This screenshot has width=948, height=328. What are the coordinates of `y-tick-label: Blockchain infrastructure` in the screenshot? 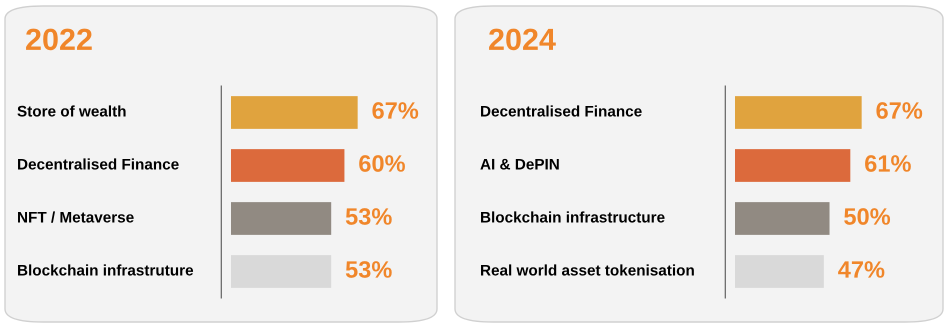 It's located at (573, 217).